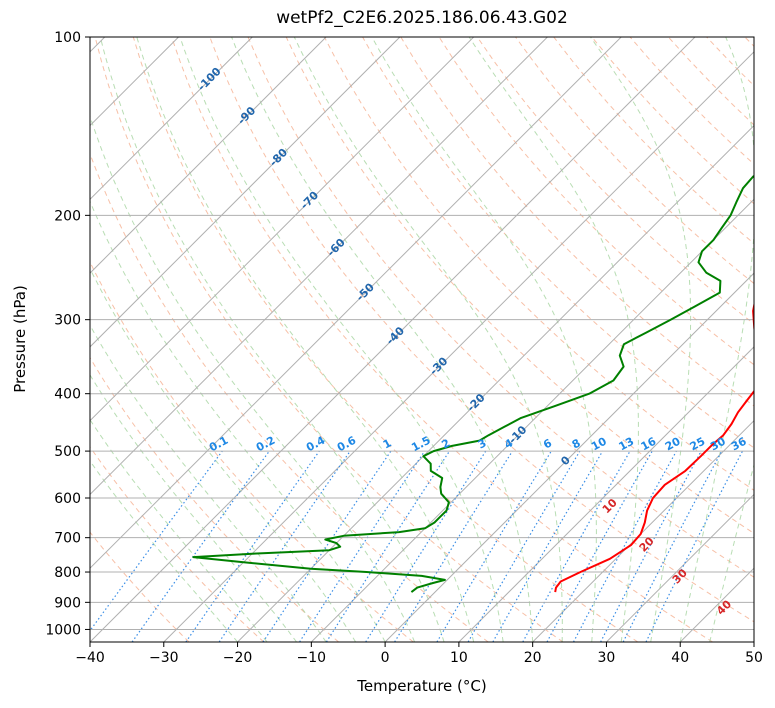 The image size is (775, 708). What do you see at coordinates (533, 658) in the screenshot?
I see `x-tick-label: 20` at bounding box center [533, 658].